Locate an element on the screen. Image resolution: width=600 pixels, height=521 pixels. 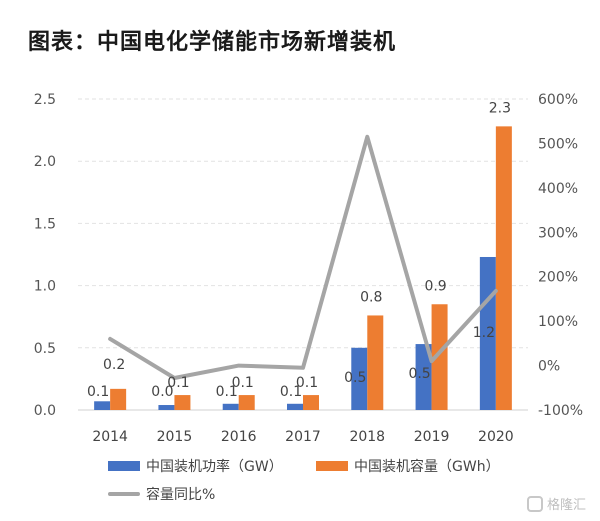
y2-tick-label: 500% is located at coordinates (558, 144).